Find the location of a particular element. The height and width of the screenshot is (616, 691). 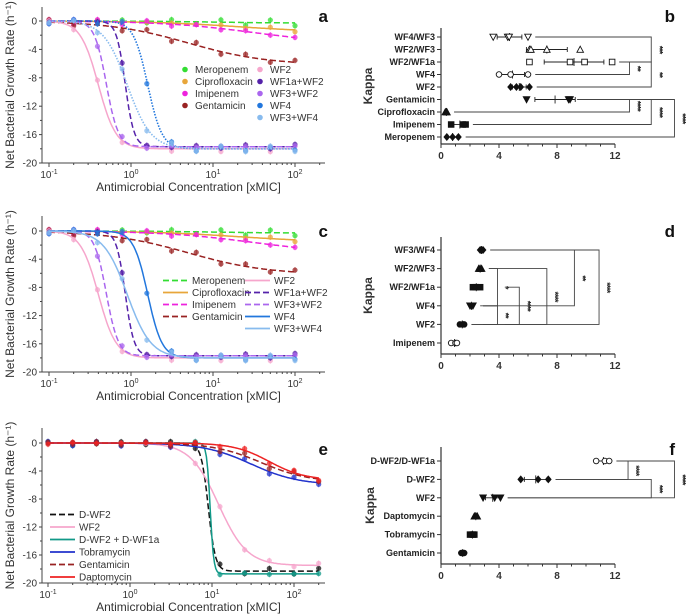

significance-stars-text: *** is located at coordinates (659, 489).